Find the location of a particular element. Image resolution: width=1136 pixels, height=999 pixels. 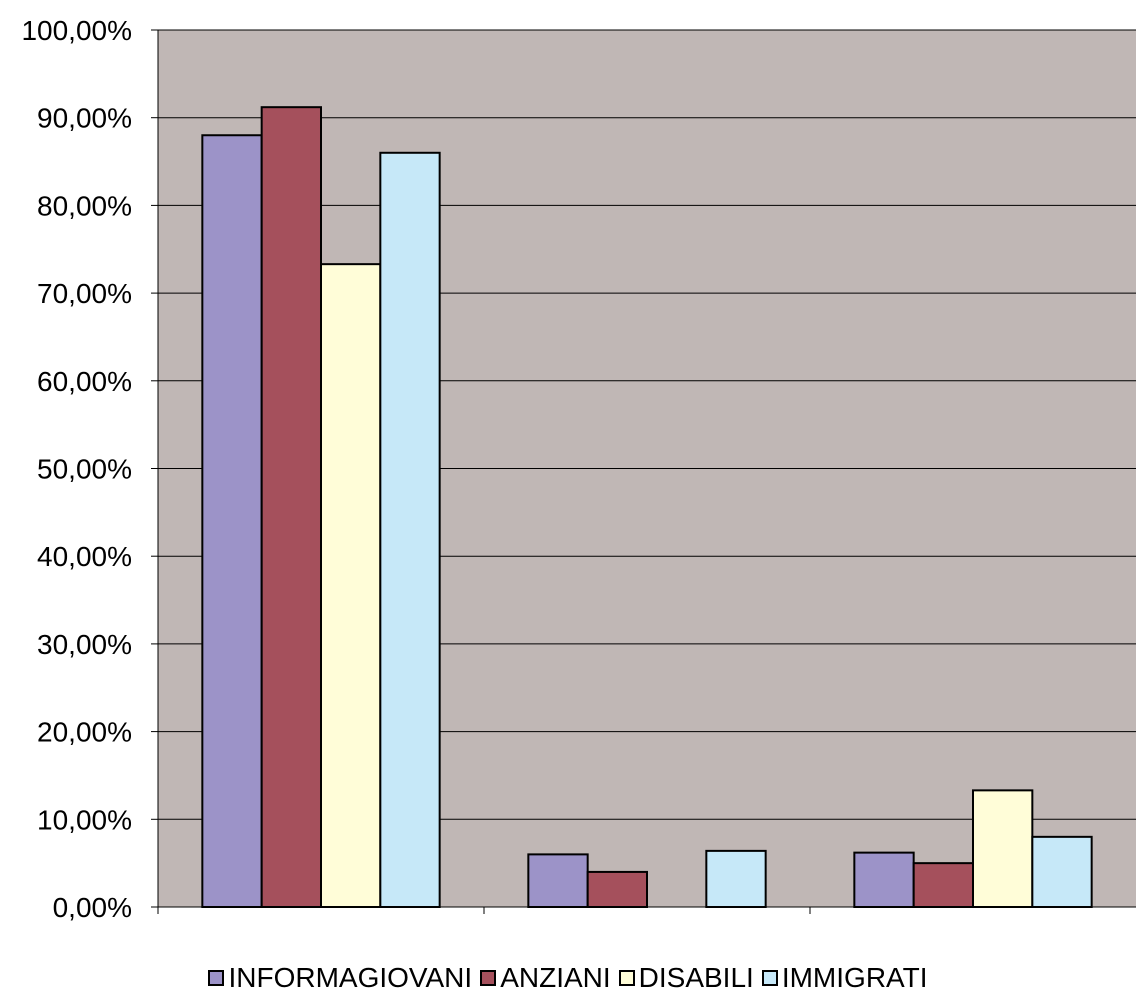

y-tick-label: 50,00% is located at coordinates (84, 469).